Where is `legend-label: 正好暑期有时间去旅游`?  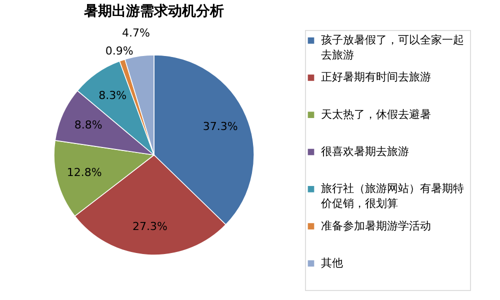
legend-label: 正好暑期有时间去旅游 is located at coordinates (376, 77).